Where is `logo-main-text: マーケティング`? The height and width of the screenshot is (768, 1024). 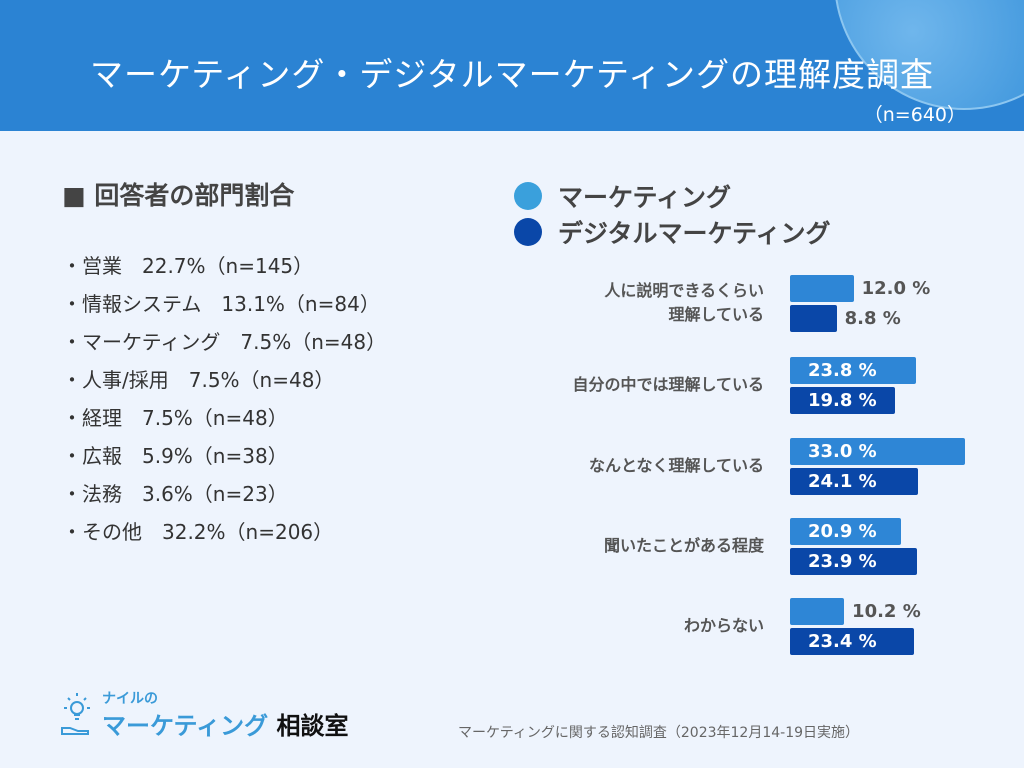
logo-main-text: マーケティング is located at coordinates (185, 726).